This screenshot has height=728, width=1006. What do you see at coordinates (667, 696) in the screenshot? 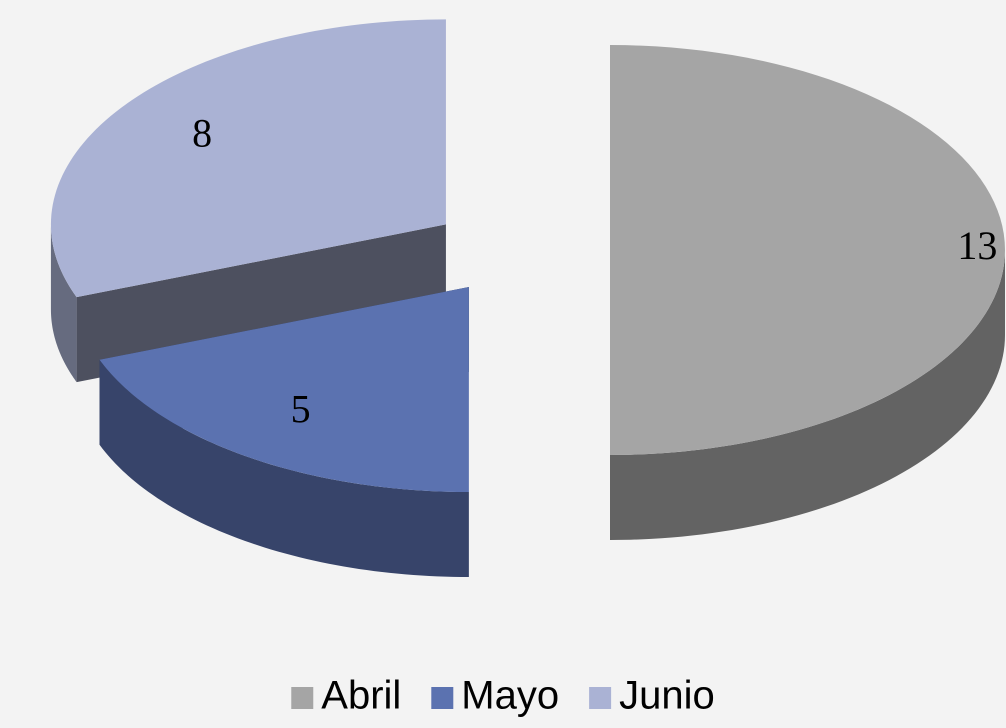
I see `legend-label: Junio` at bounding box center [667, 696].